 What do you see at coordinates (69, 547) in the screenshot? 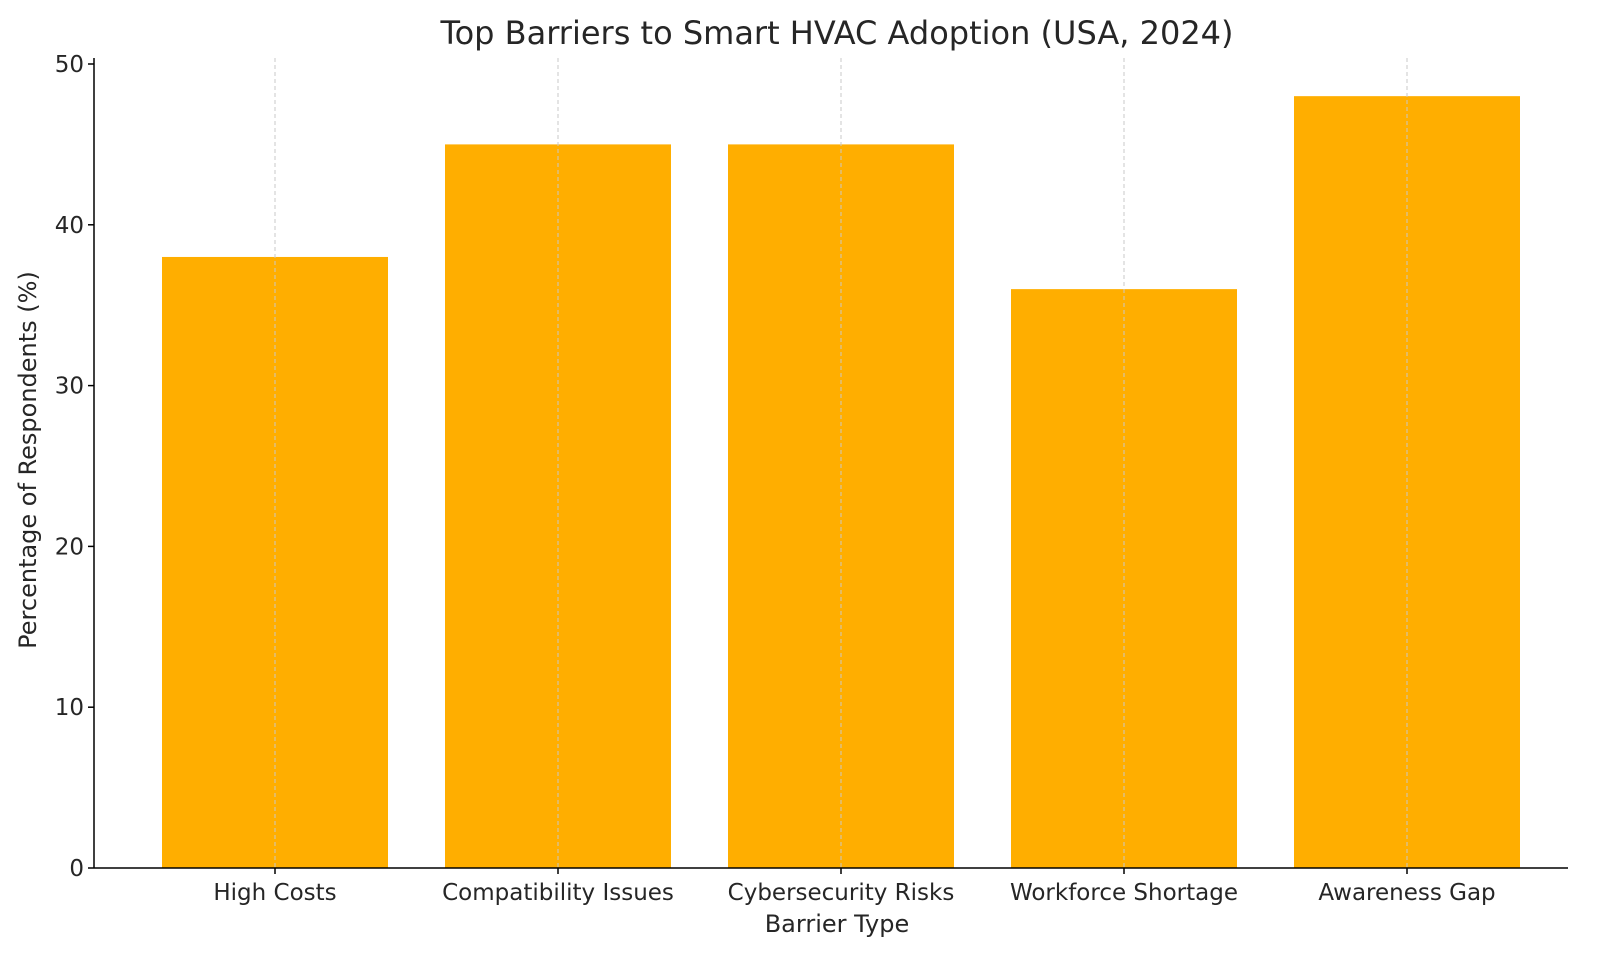
I see `y-tick-label: 20` at bounding box center [69, 547].